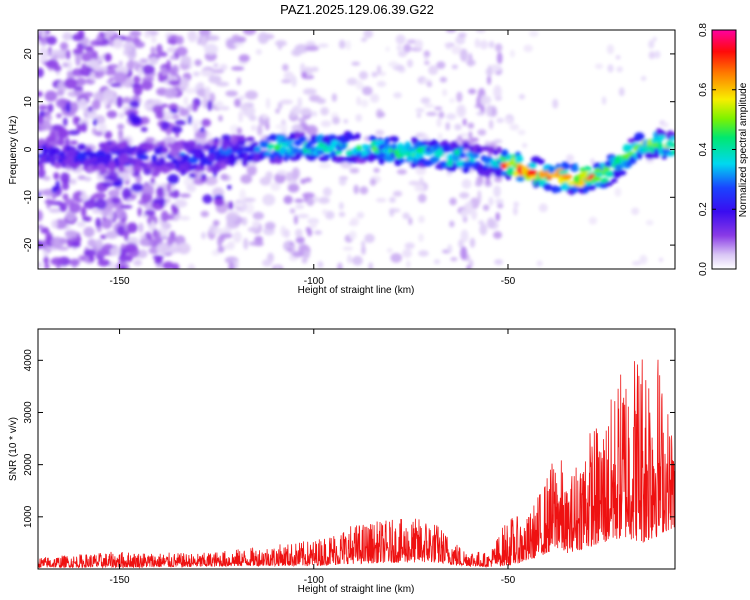 This screenshot has height=600, width=750. I want to click on spectrogram-y-tick-label: -20, so click(28, 244).